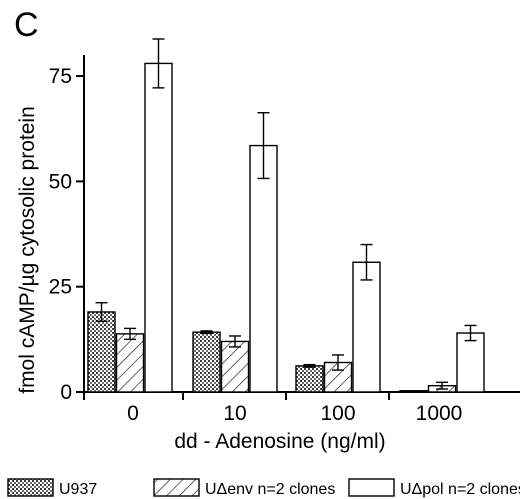  What do you see at coordinates (133, 413) in the screenshot?
I see `x-tick-label: 0` at bounding box center [133, 413].